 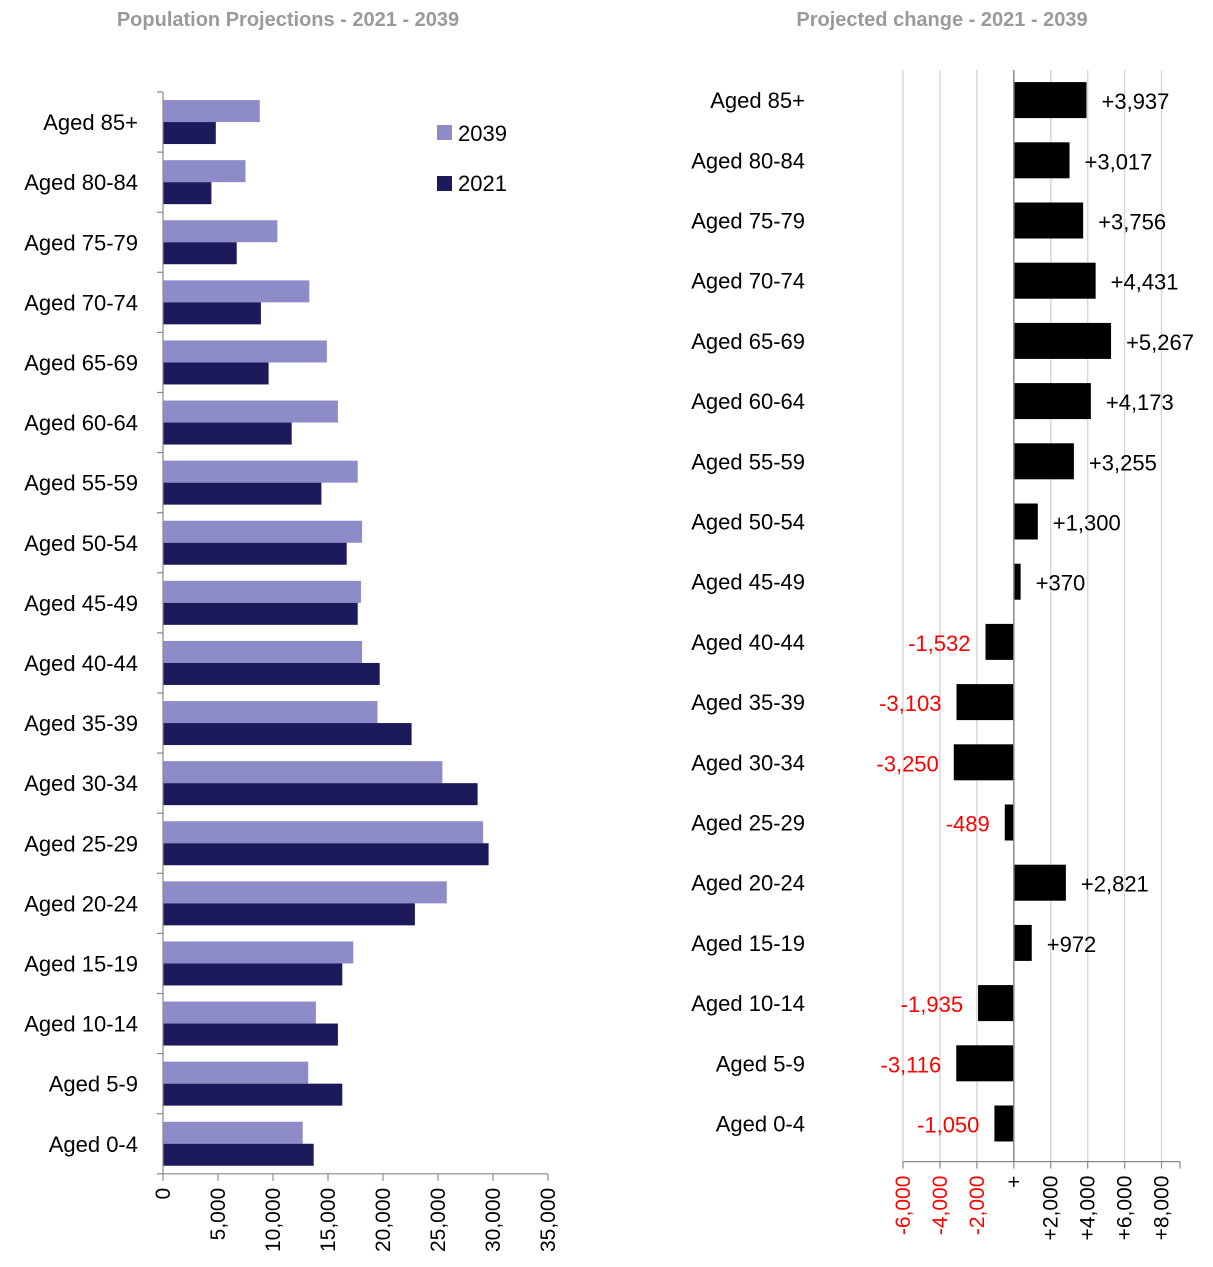 I want to click on left-category-label-aged-0-4: Aged 0-4, so click(x=93, y=1144).